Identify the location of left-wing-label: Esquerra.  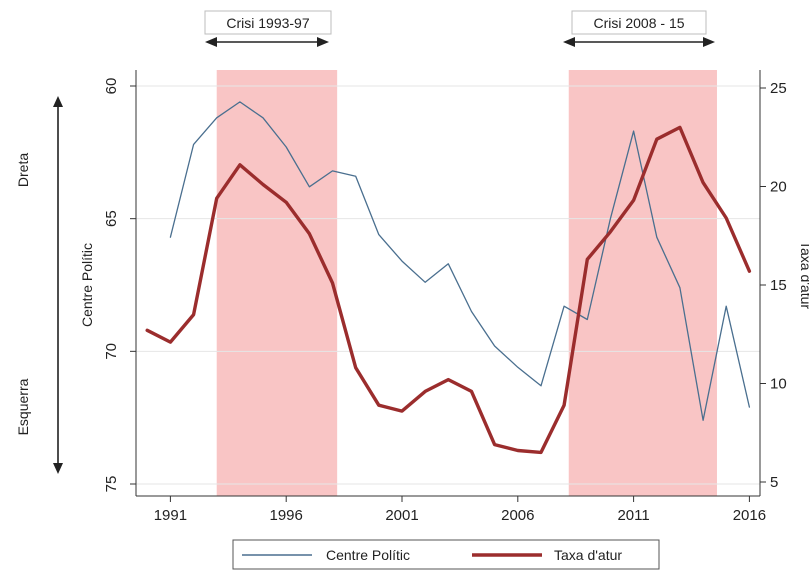
(23, 406).